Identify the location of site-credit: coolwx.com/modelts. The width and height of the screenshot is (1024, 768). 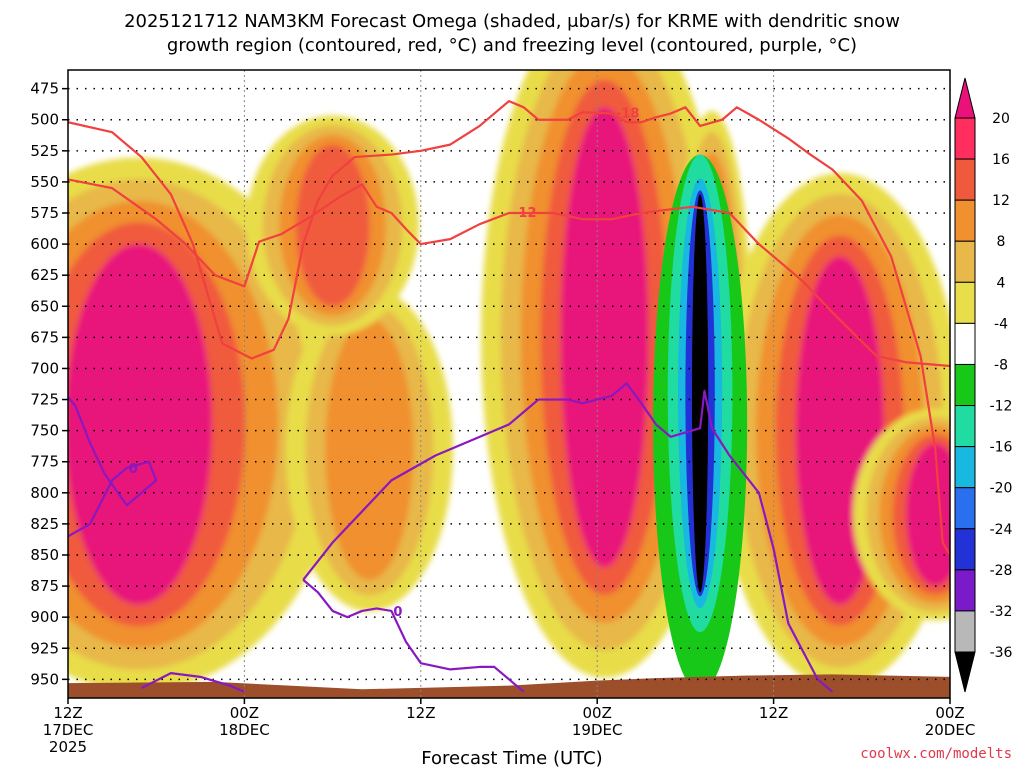
(936, 754).